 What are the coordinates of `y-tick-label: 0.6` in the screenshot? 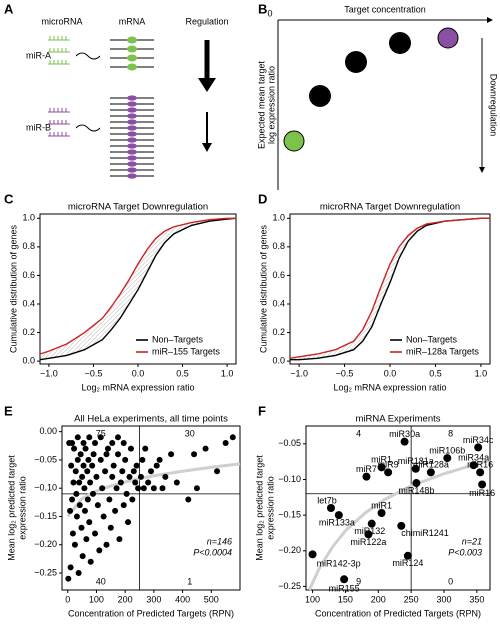 It's located at (28, 275).